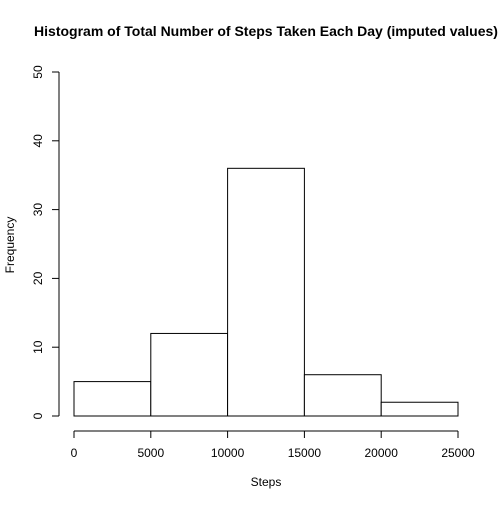 The height and width of the screenshot is (509, 504). What do you see at coordinates (458, 453) in the screenshot?
I see `x-tick-label-5: 25000` at bounding box center [458, 453].